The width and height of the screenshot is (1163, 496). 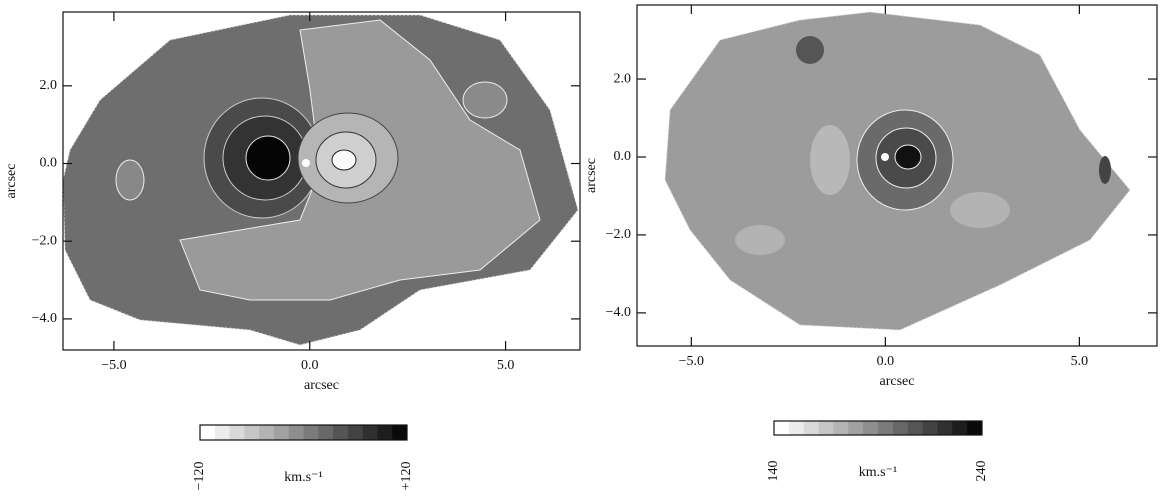 I want to click on colorbar-max-label: +120, so click(x=406, y=476).